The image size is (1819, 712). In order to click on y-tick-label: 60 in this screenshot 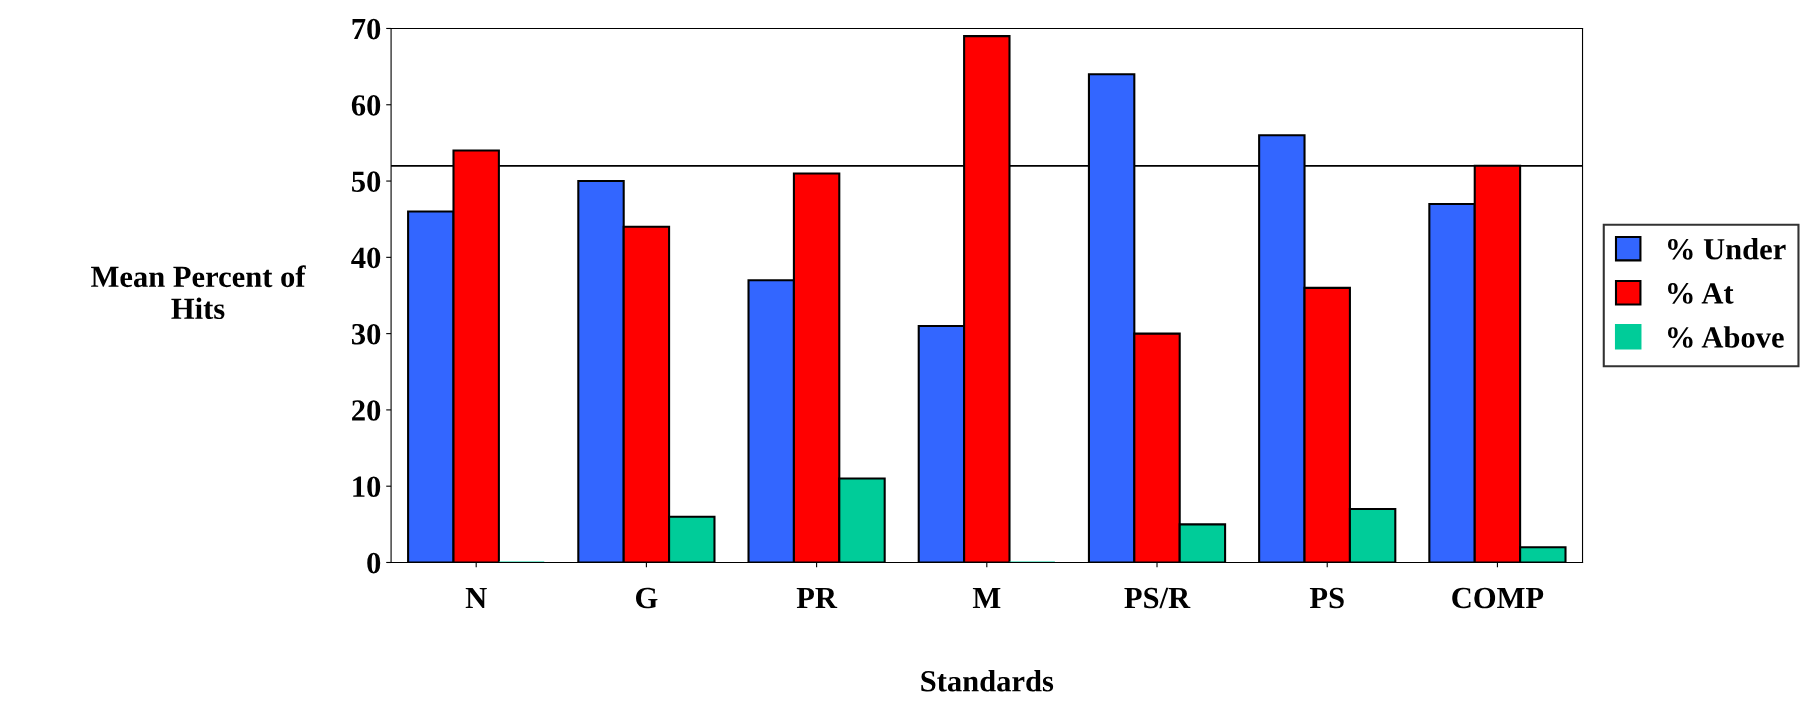, I will do `click(366, 105)`.